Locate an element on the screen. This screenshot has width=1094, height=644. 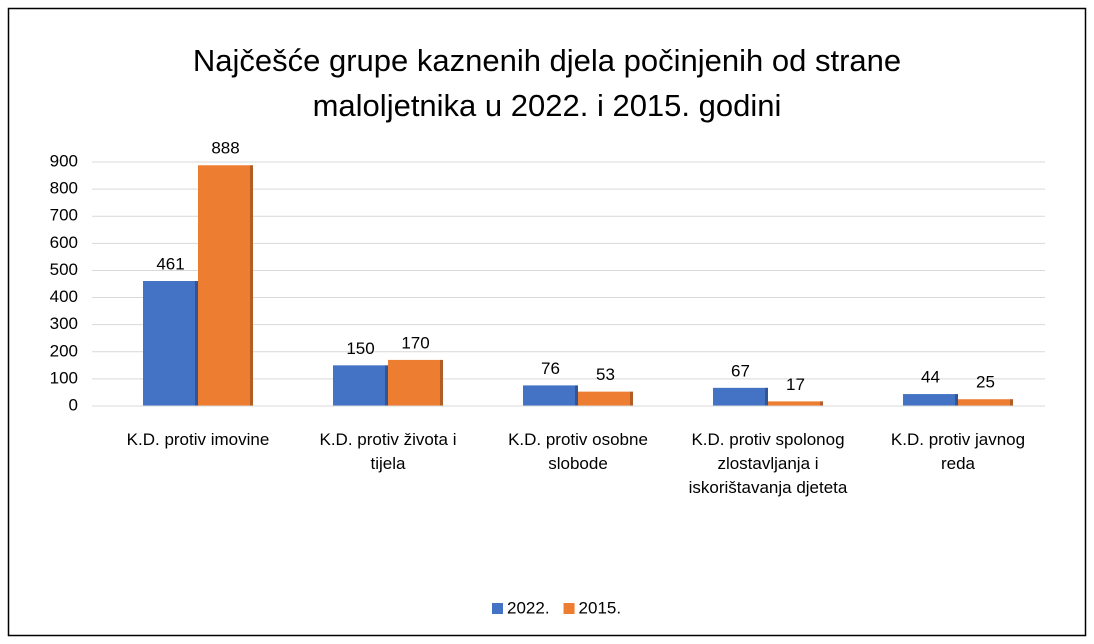
y-tick-label: 100 is located at coordinates (64, 377).